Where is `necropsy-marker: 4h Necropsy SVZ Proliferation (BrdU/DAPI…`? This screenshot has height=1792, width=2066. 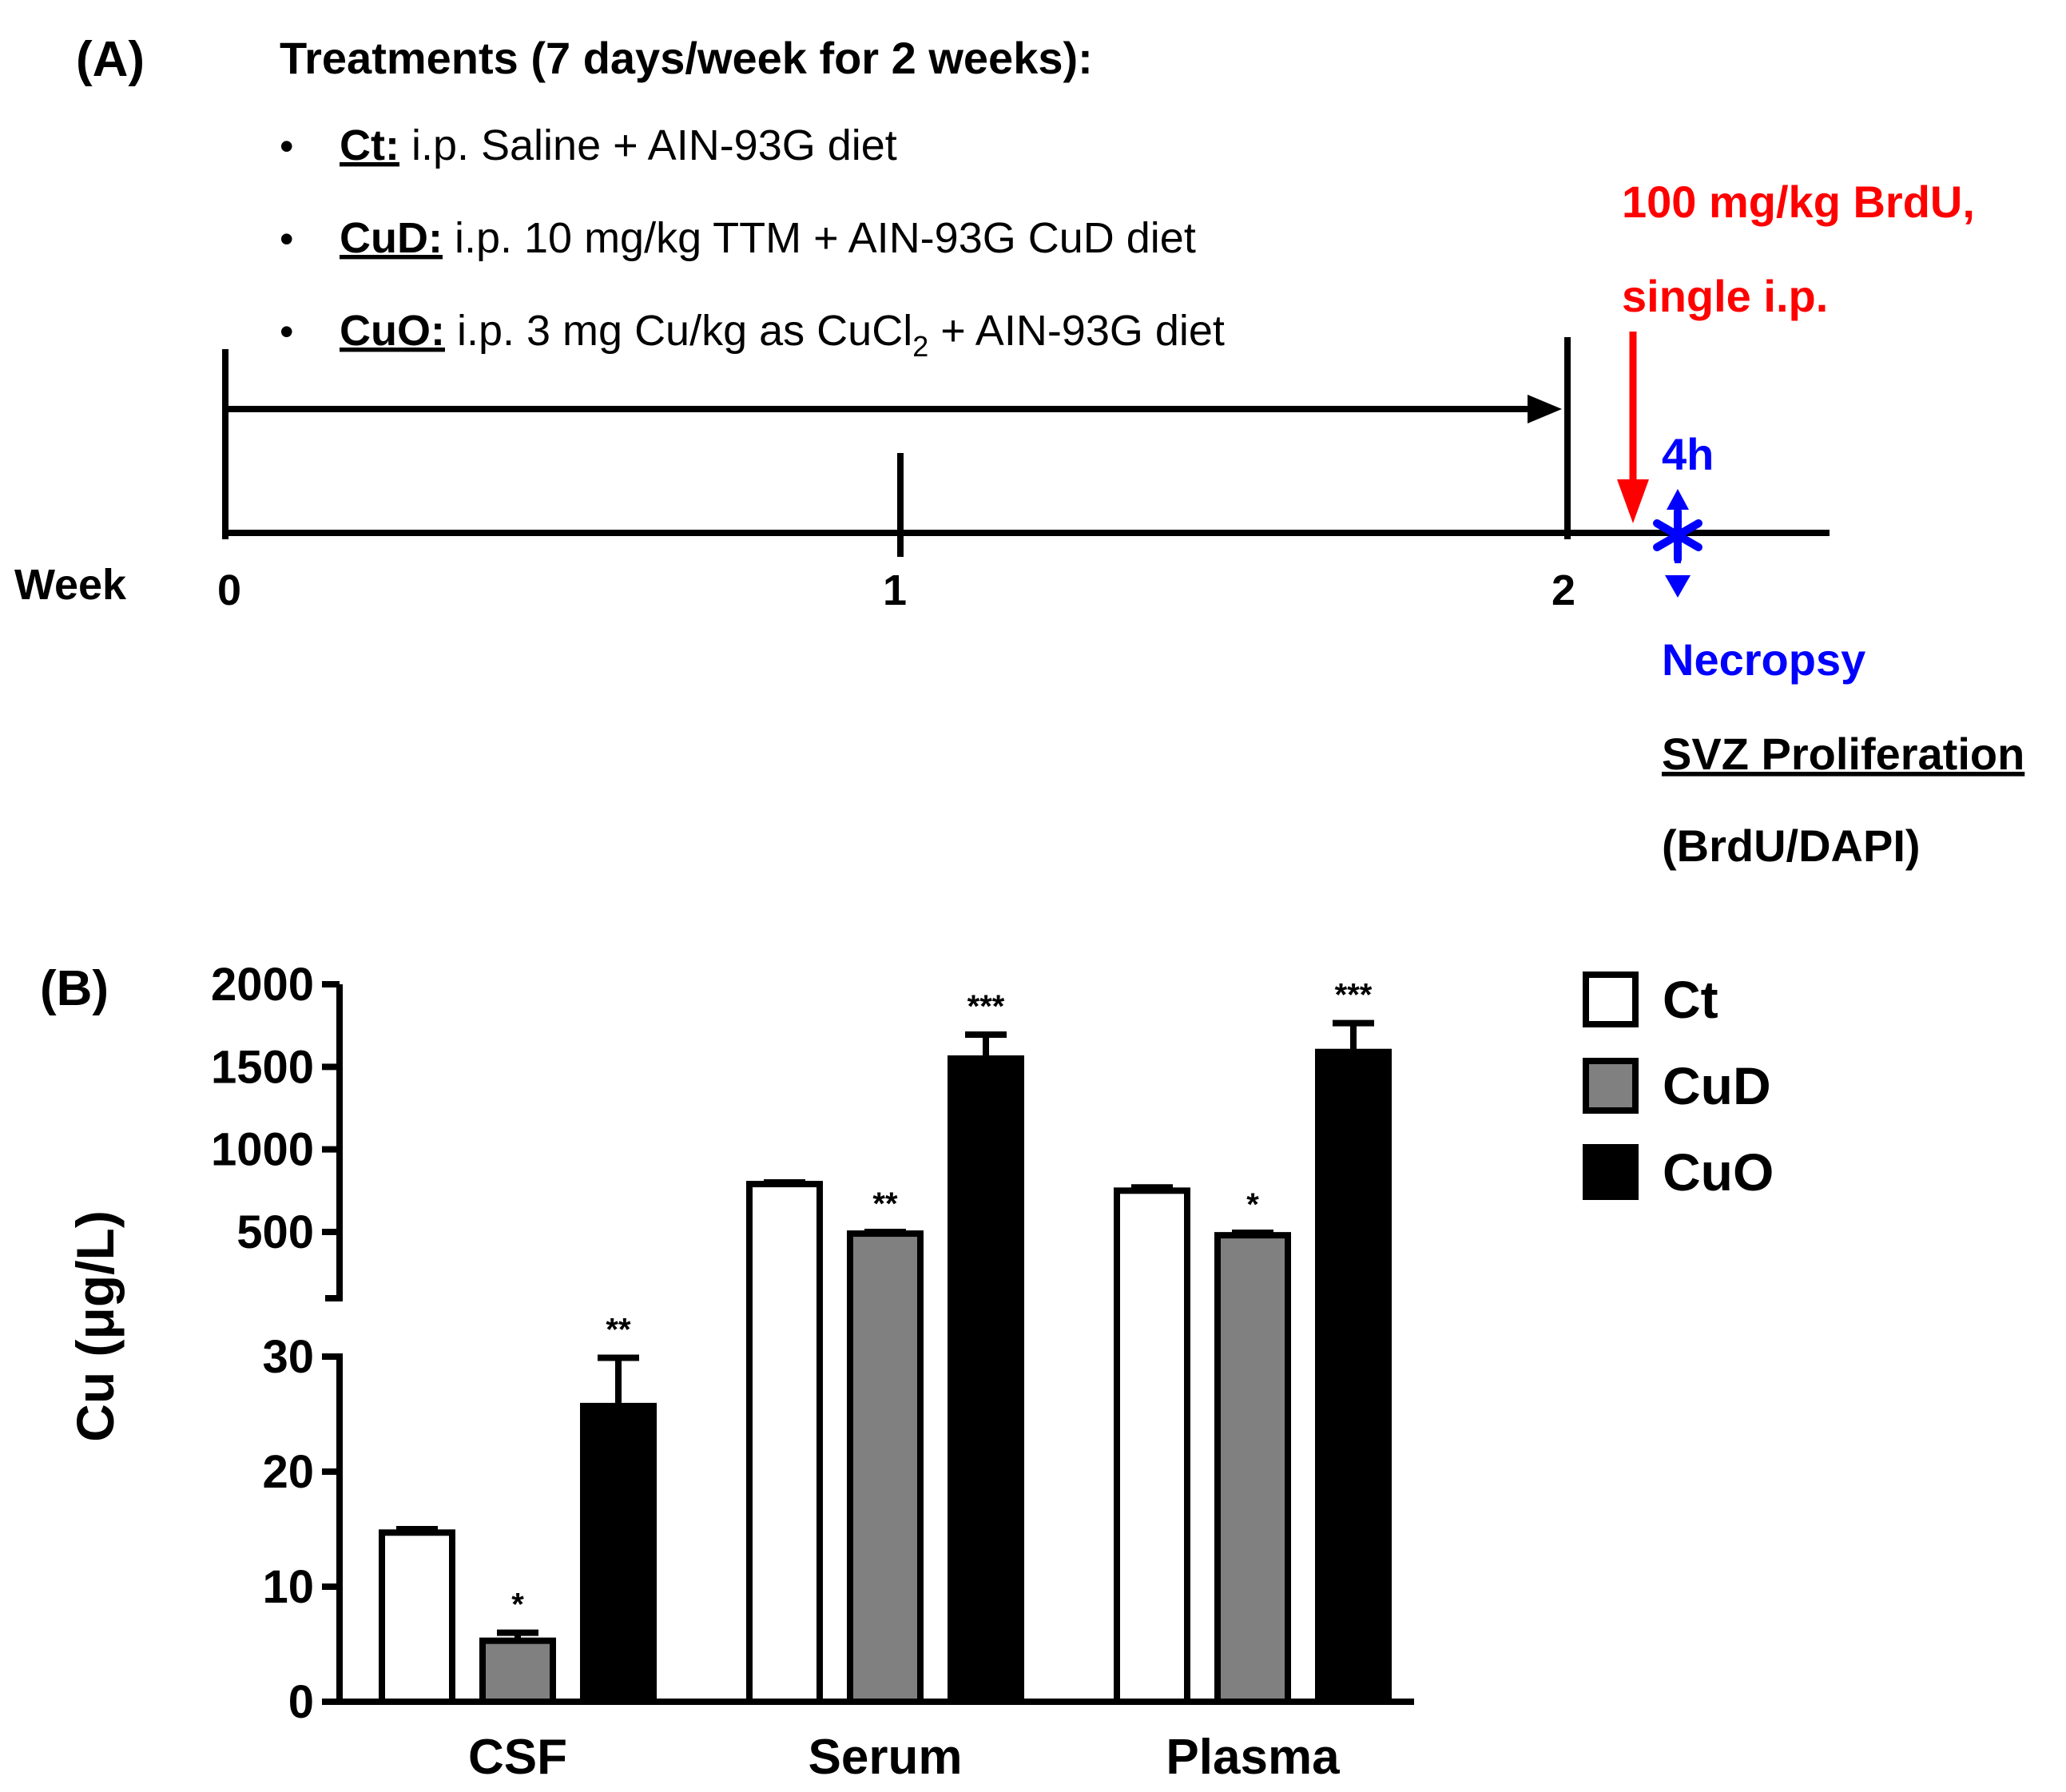 necropsy-marker: 4h Necropsy SVZ Proliferation (BrdU/DAPI… is located at coordinates (1838, 650).